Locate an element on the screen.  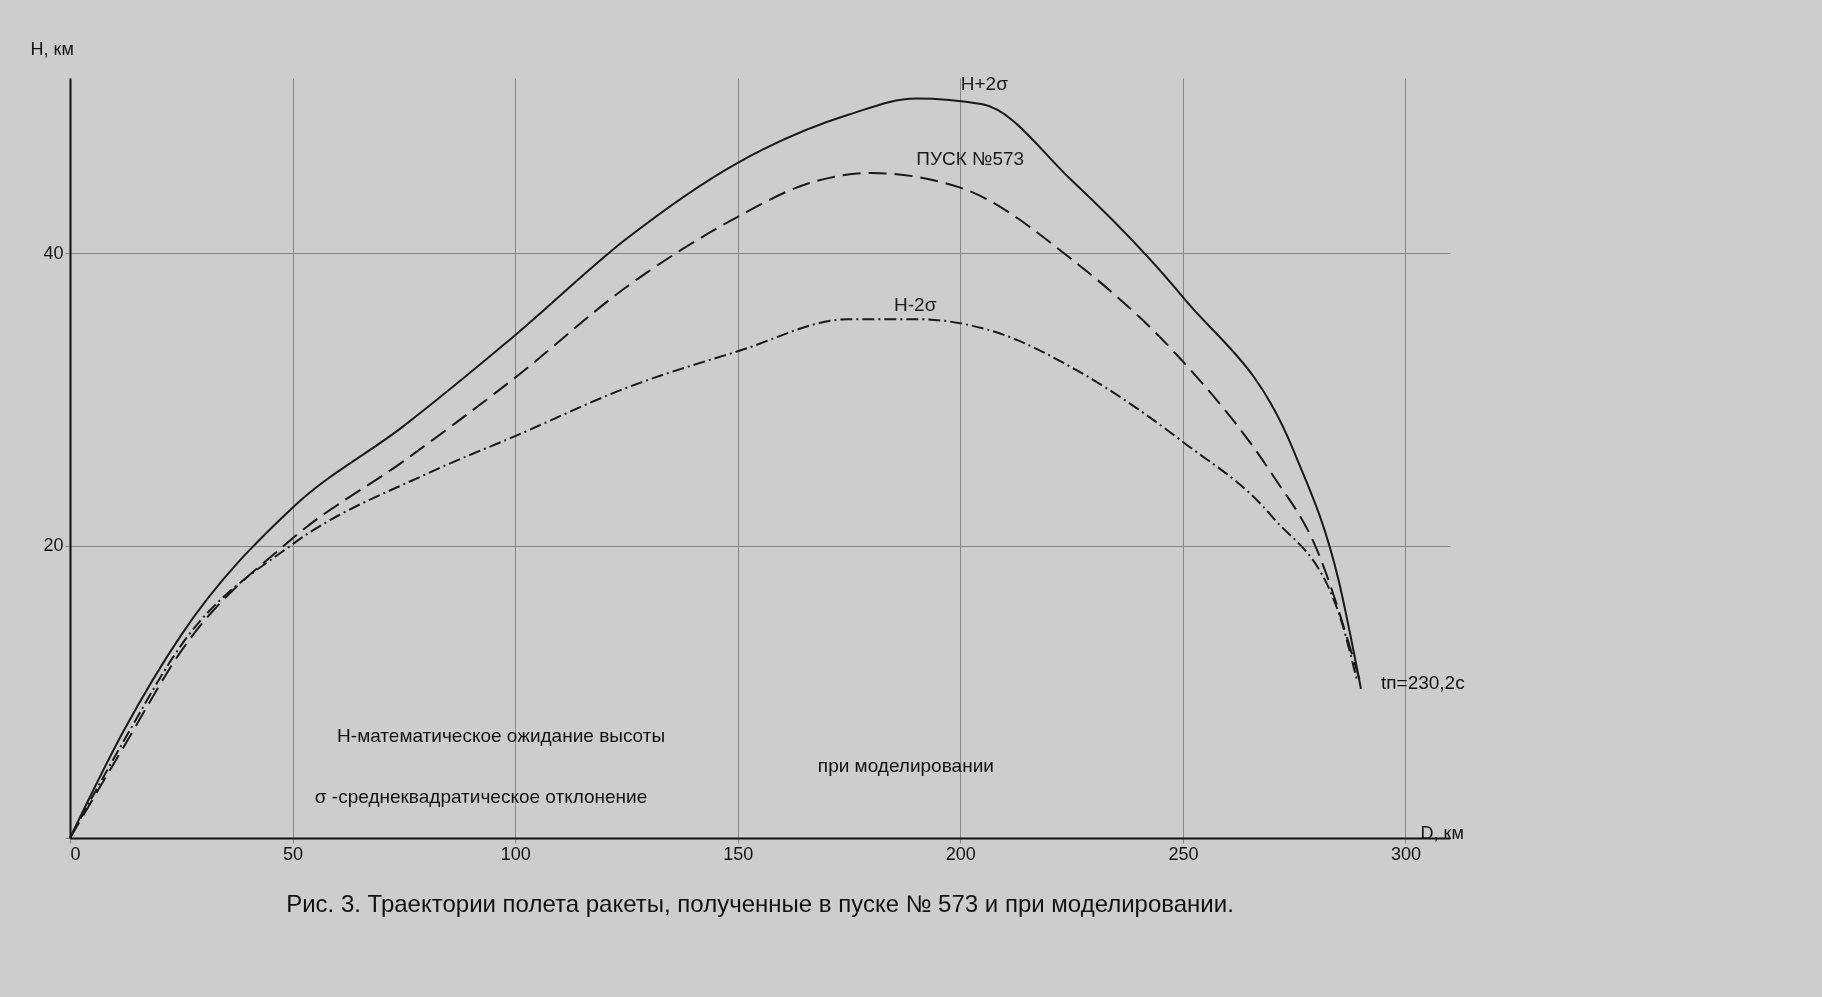
annotation: при моделировании is located at coordinates (905, 766).